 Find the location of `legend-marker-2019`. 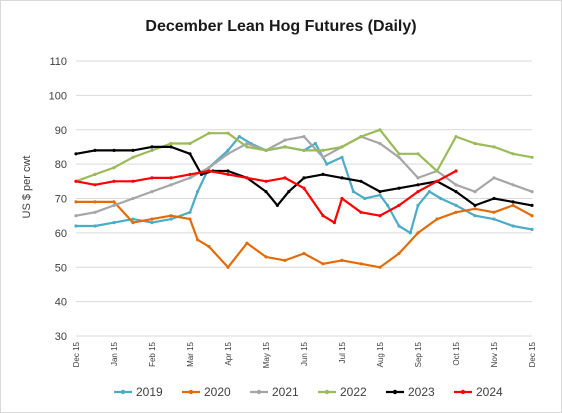

legend-marker-2019 is located at coordinates (123, 392).